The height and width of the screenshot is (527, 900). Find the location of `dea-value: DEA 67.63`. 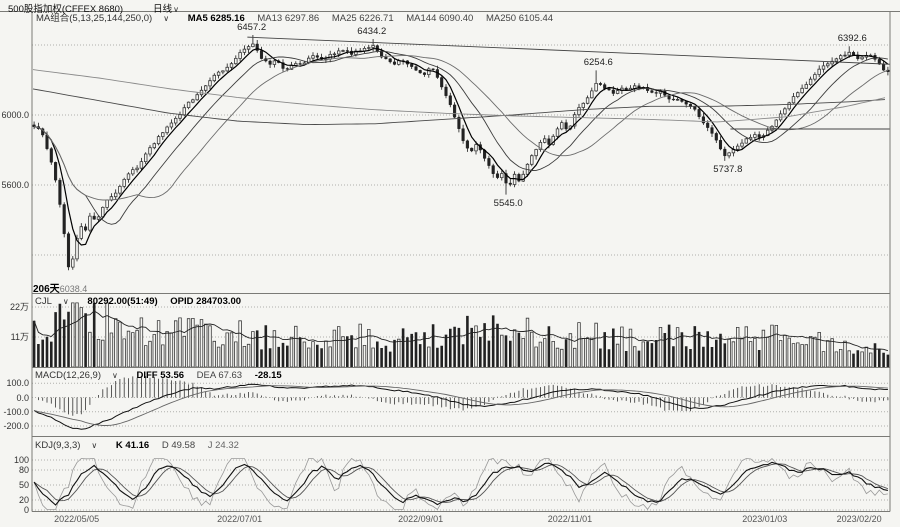

dea-value: DEA 67.63 is located at coordinates (219, 375).